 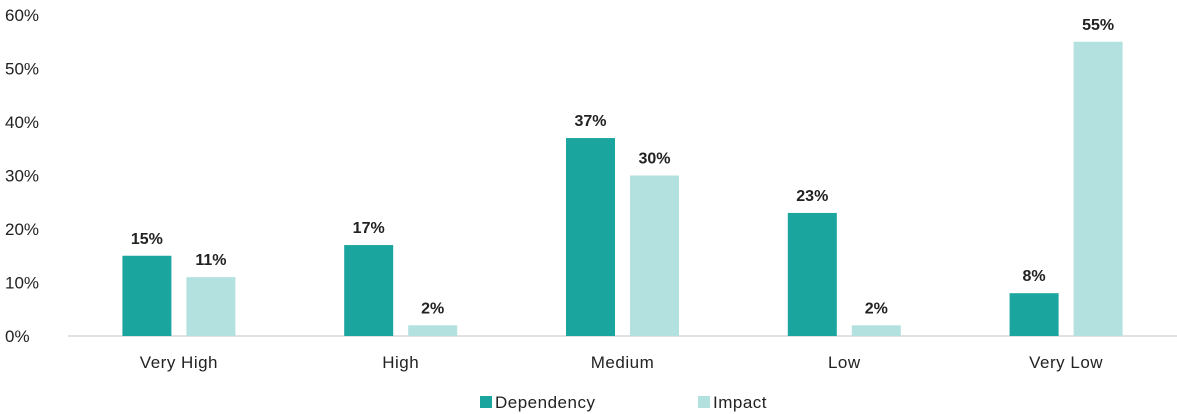 I want to click on bar-dependency-very-low, so click(x=1034, y=314).